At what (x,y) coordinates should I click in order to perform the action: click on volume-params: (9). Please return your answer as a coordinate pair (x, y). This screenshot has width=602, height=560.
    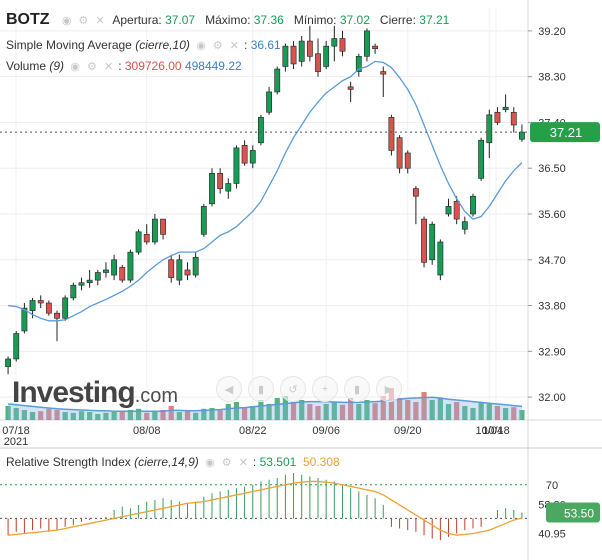
    Looking at the image, I should click on (57, 66).